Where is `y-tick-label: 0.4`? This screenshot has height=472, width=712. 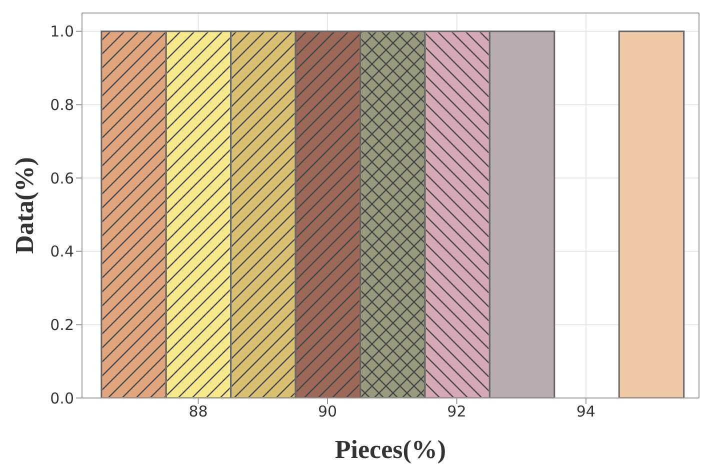 y-tick-label: 0.4 is located at coordinates (62, 251).